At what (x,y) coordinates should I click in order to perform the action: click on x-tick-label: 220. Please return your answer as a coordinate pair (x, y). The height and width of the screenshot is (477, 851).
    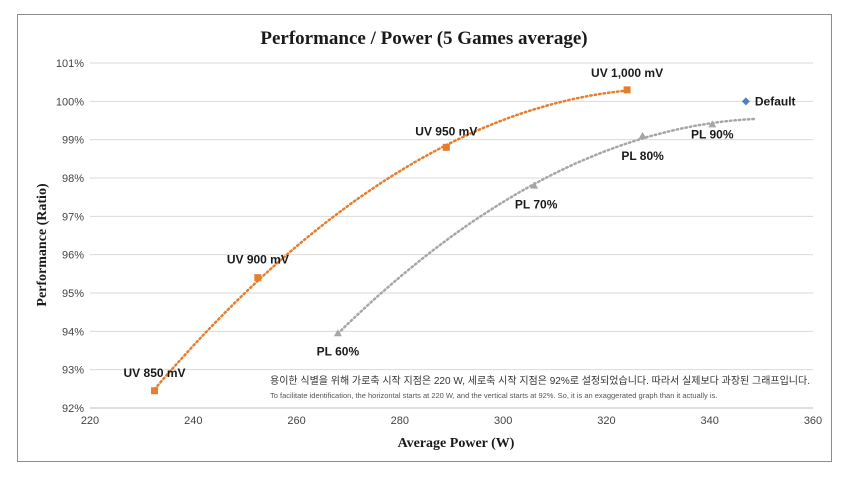
    Looking at the image, I should click on (90, 421).